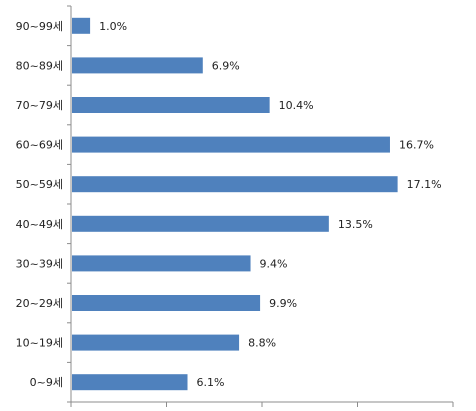  Describe the element at coordinates (424, 184) in the screenshot. I see `data-label: 17.1%` at that location.